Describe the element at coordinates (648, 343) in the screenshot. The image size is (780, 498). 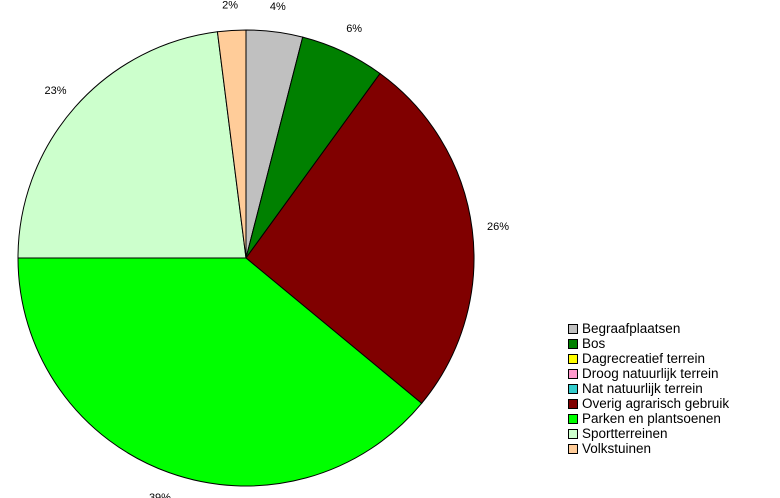
I see `legend-item: Bos` at that location.